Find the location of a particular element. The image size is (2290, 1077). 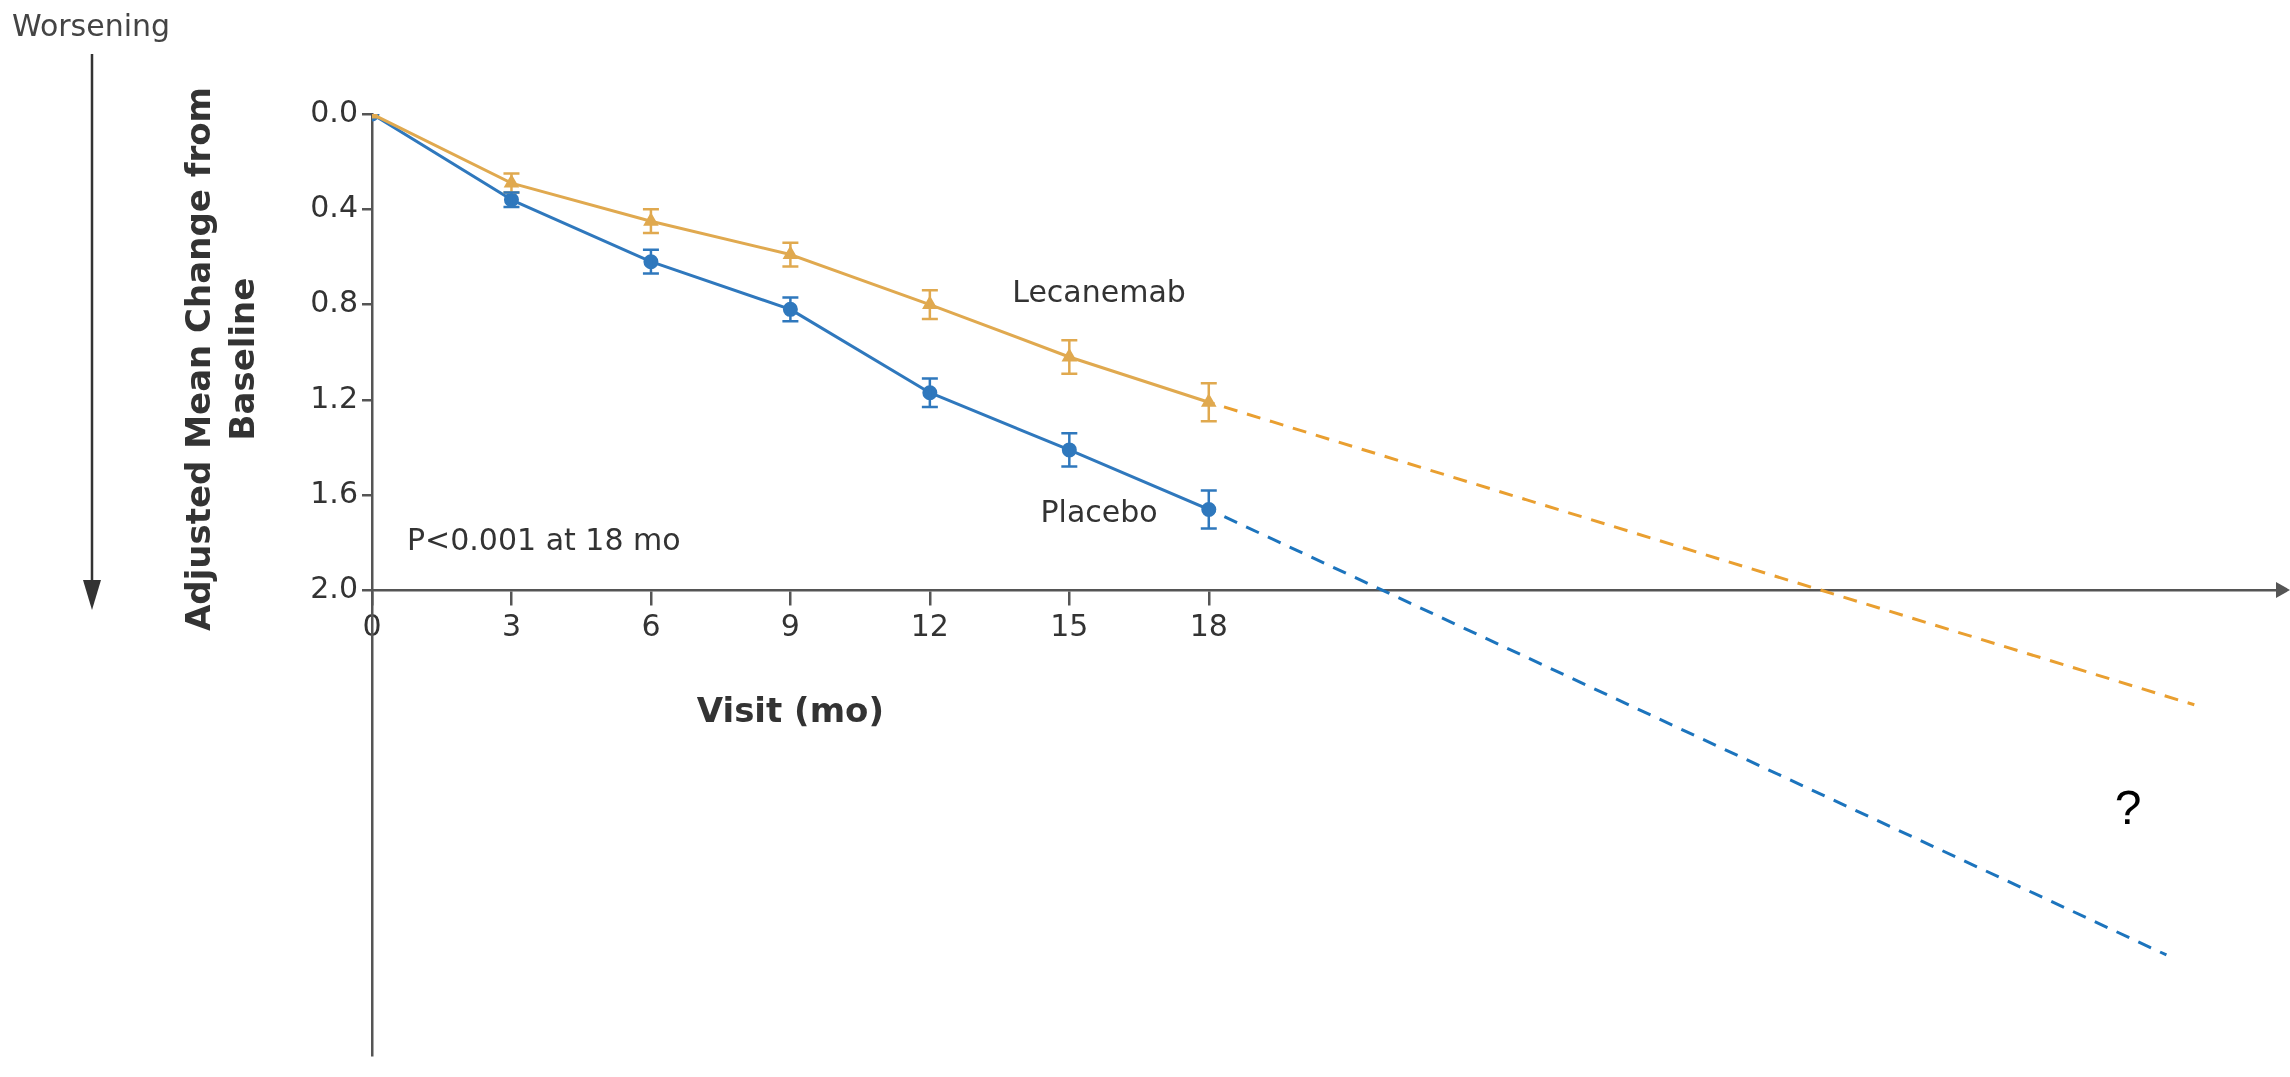

y-tick-label: 1.2 is located at coordinates (334, 397).